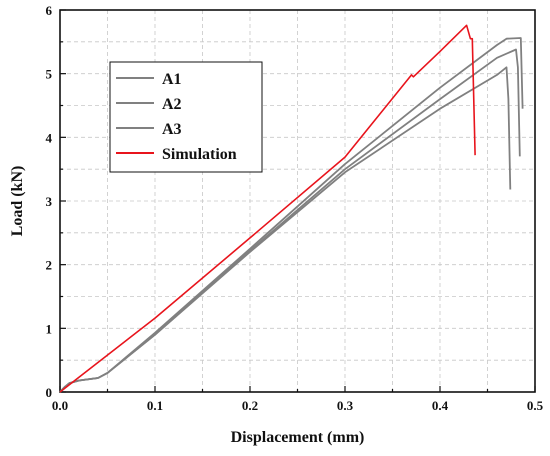 Image resolution: width=550 pixels, height=456 pixels. Describe the element at coordinates (440, 405) in the screenshot. I see `x-tick-label: 0.4` at that location.